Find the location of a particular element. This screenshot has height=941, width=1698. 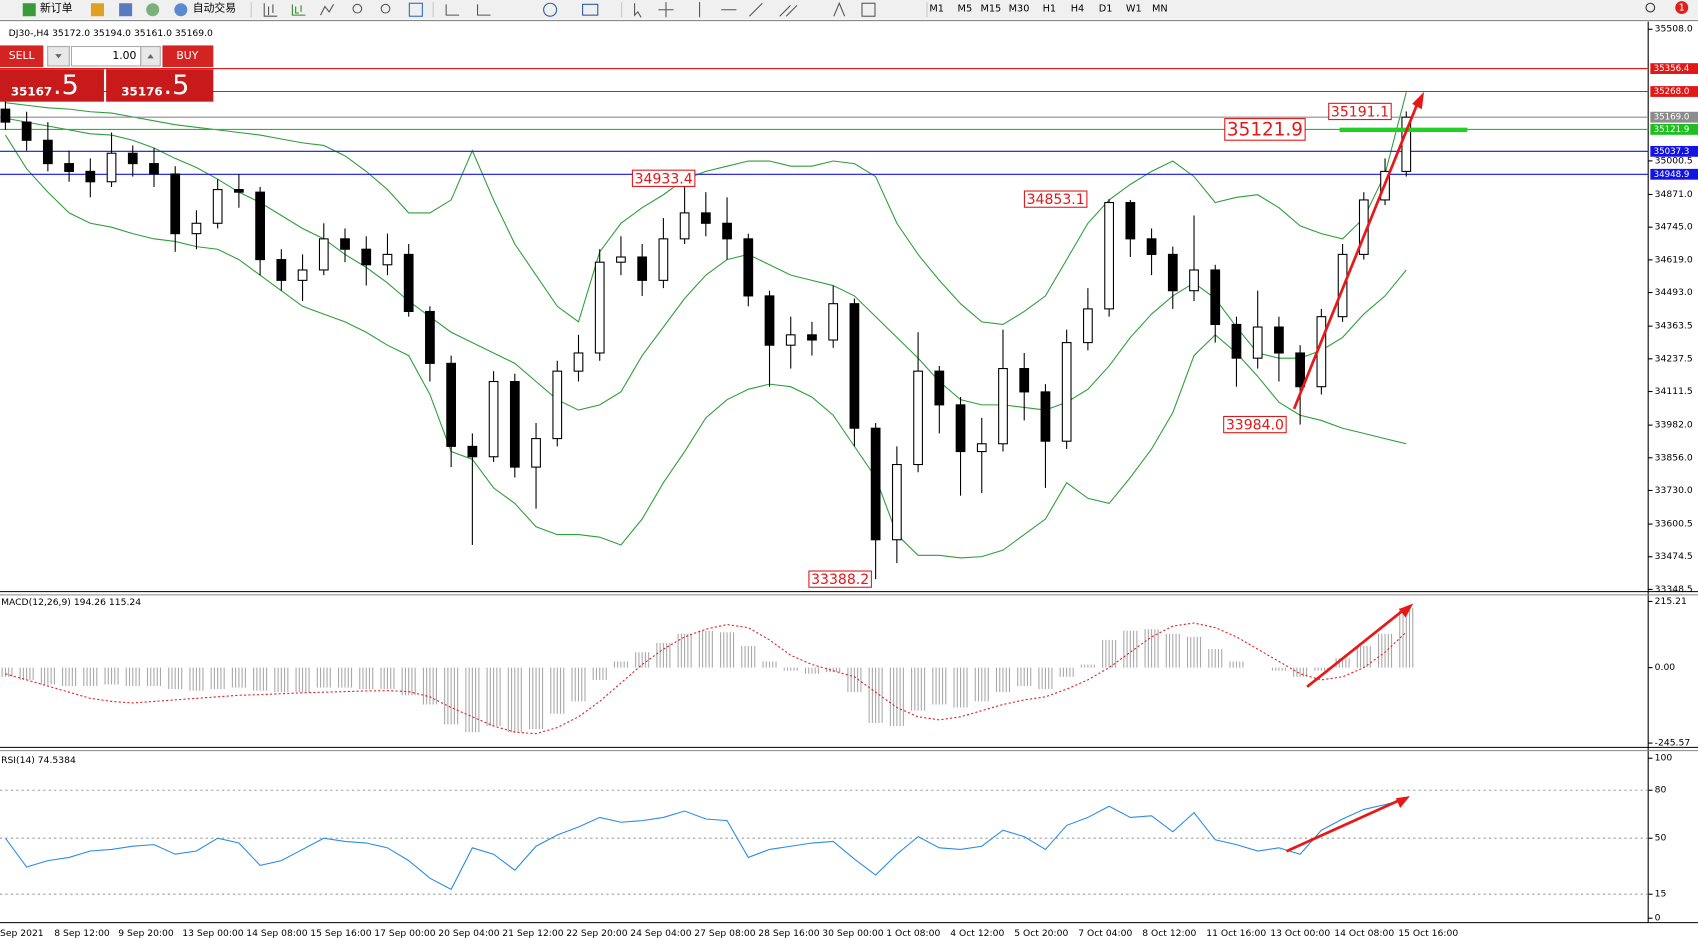

toolbar-bg is located at coordinates (849, 10).